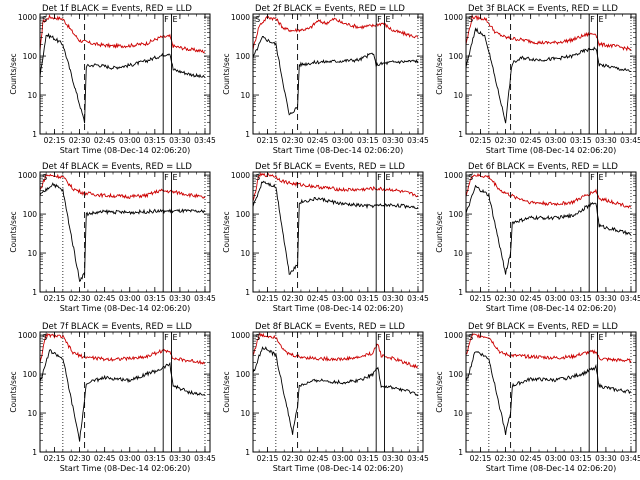  I want to click on panel-title: Det 6f BLACK = Events, RED = LLD, so click(543, 167).